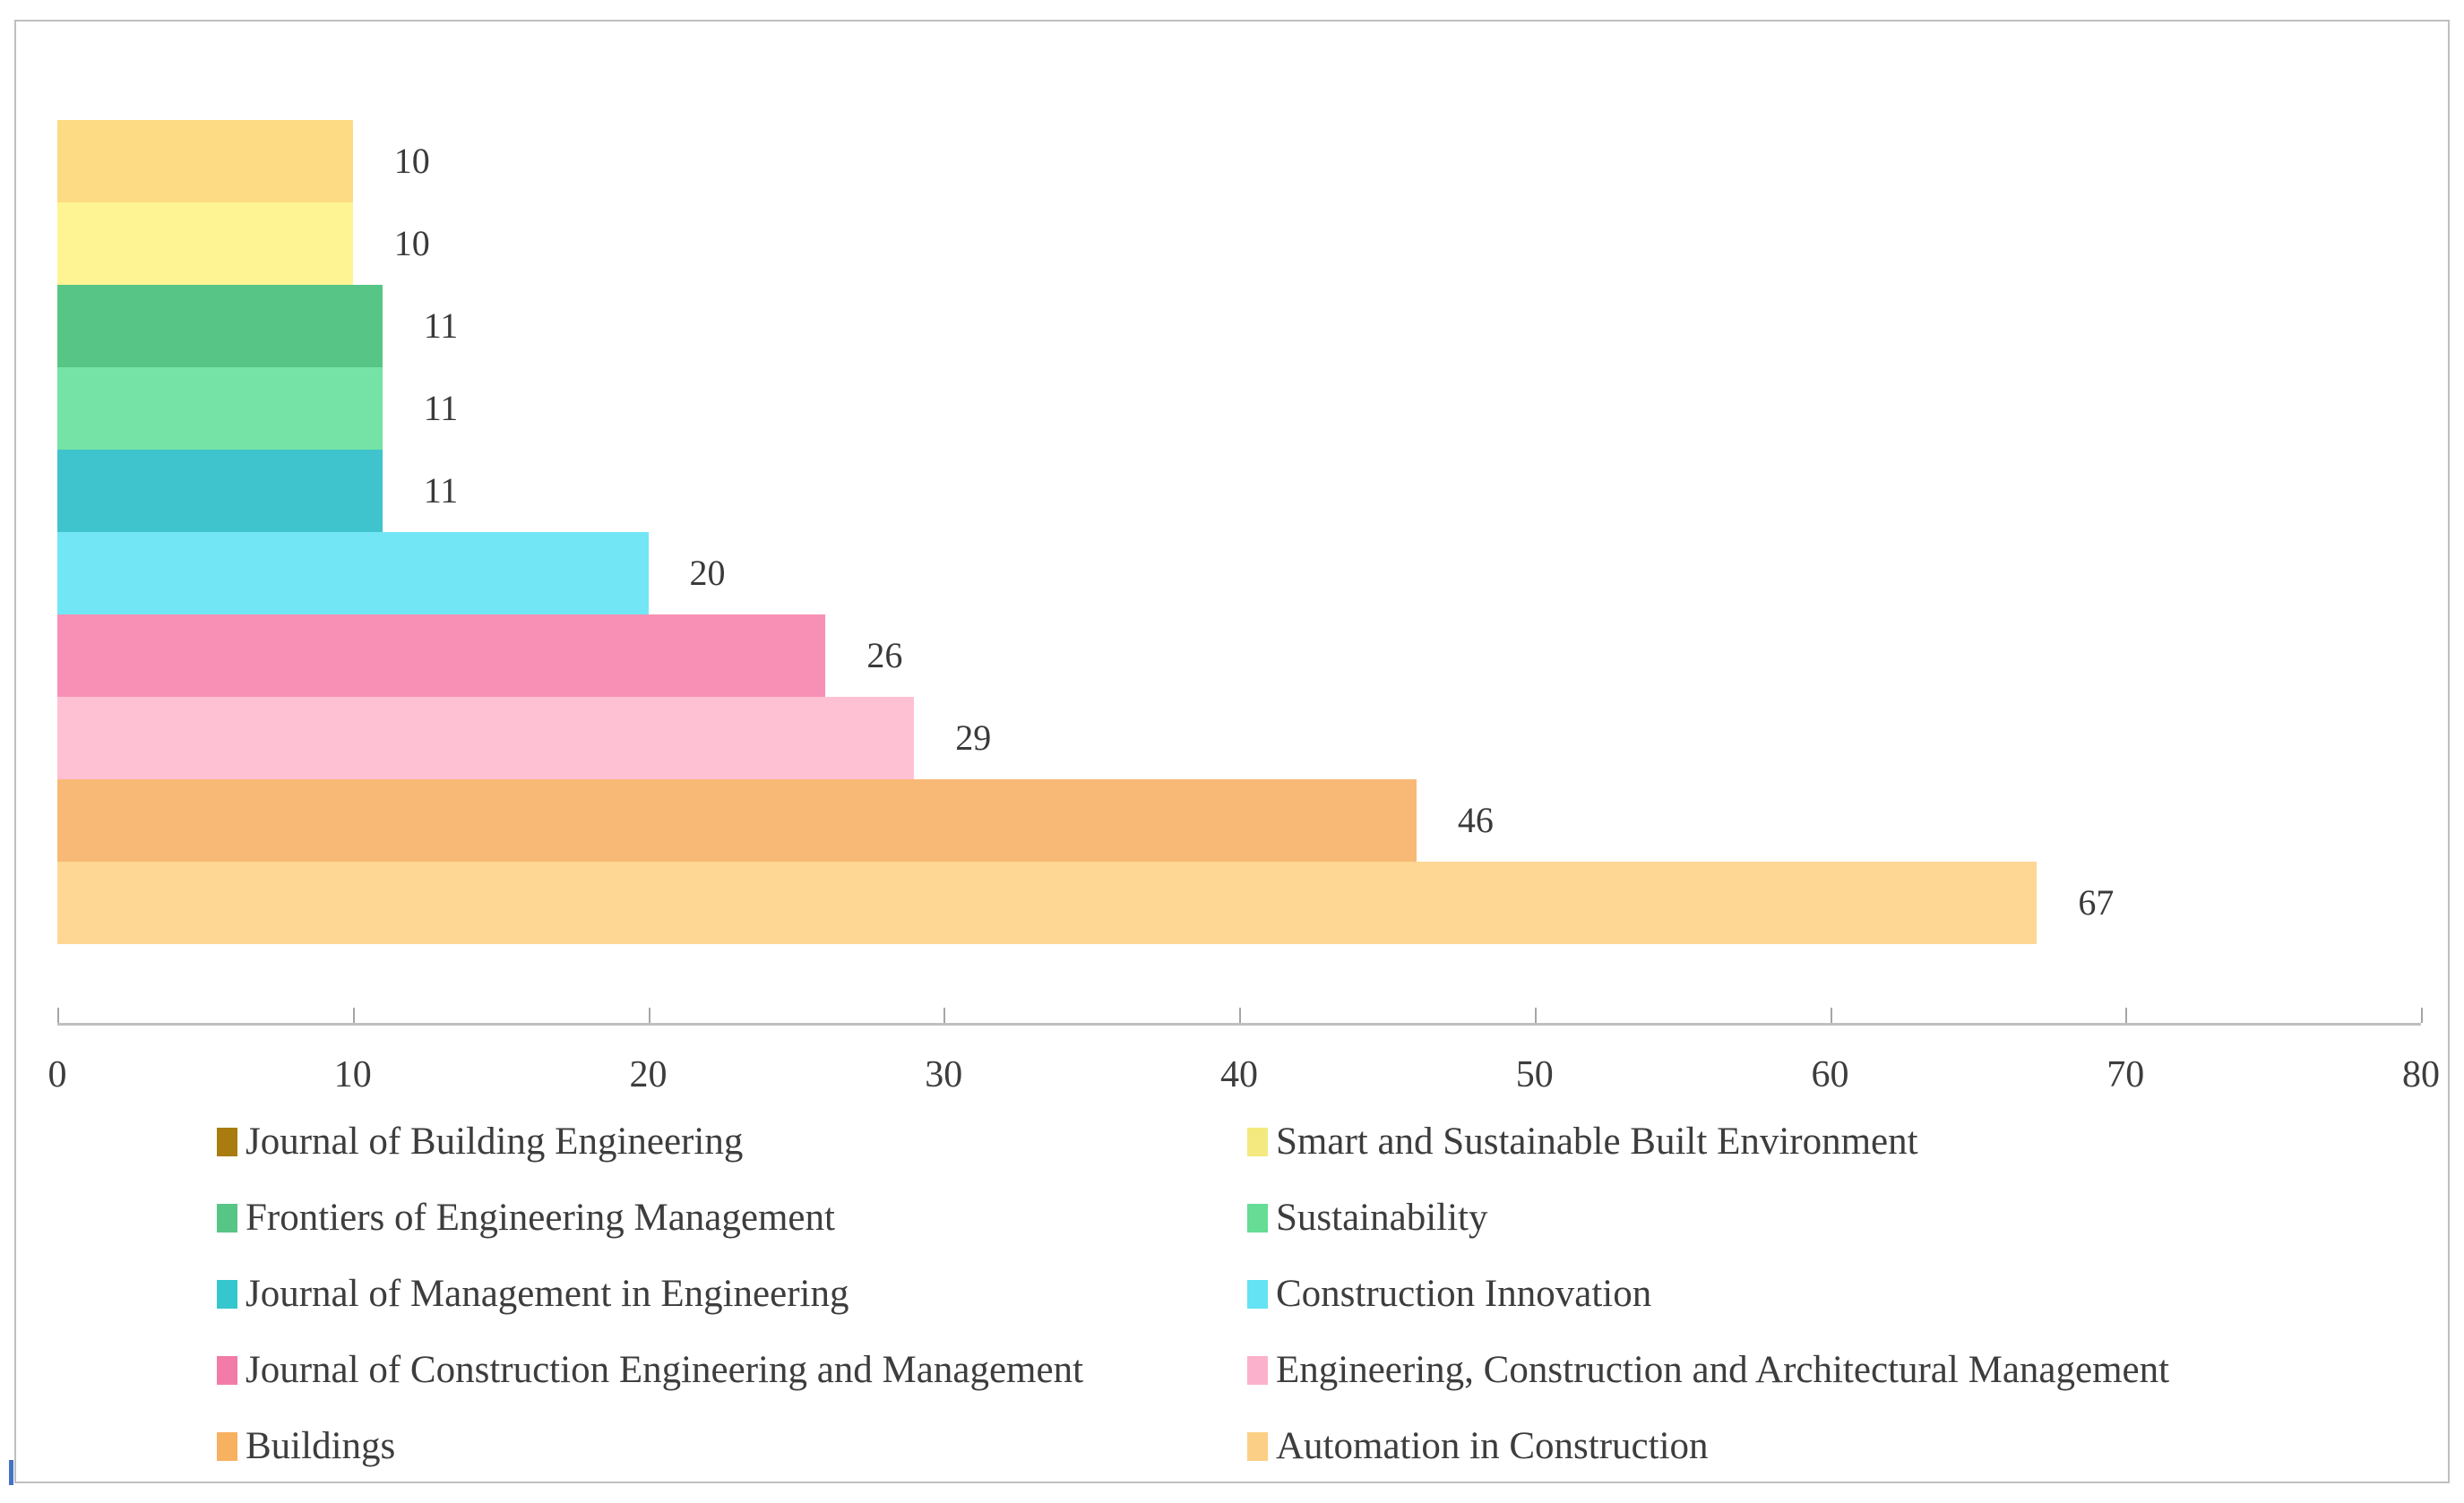 The width and height of the screenshot is (2464, 1503). Describe the element at coordinates (205, 161) in the screenshot. I see `bar-journal-of-building-engineering` at that location.